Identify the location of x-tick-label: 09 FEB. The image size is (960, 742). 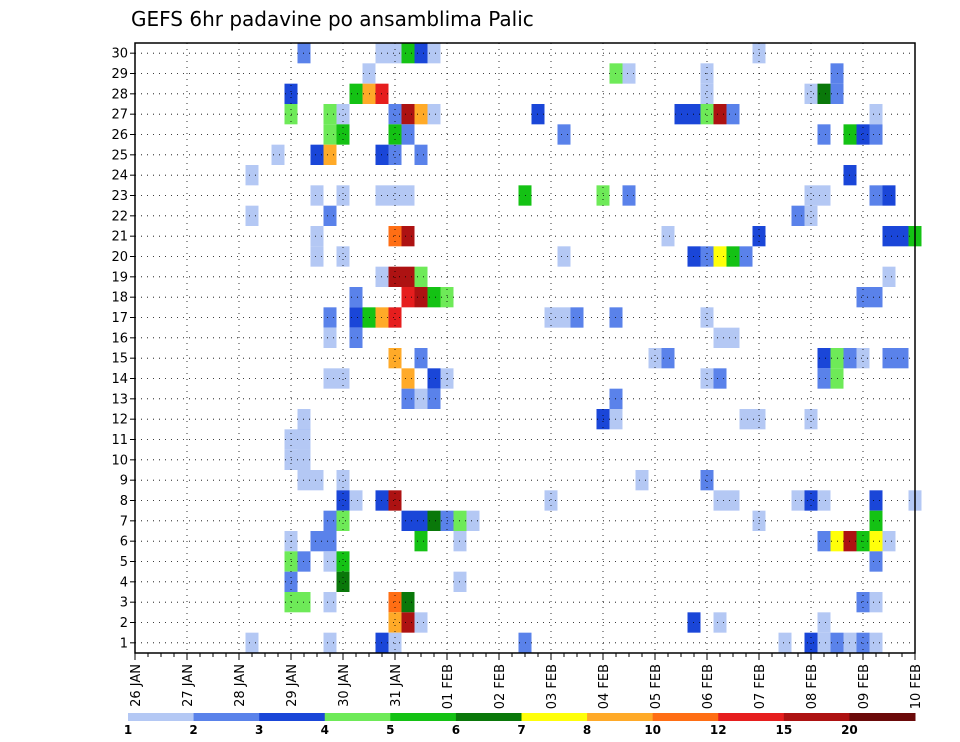
(864, 686).